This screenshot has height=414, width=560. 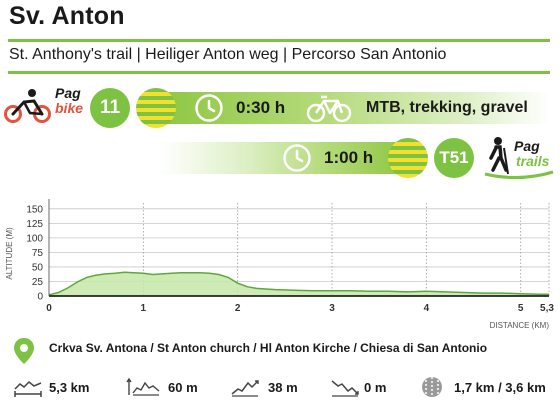 I want to click on elevation-area, so click(x=299, y=284).